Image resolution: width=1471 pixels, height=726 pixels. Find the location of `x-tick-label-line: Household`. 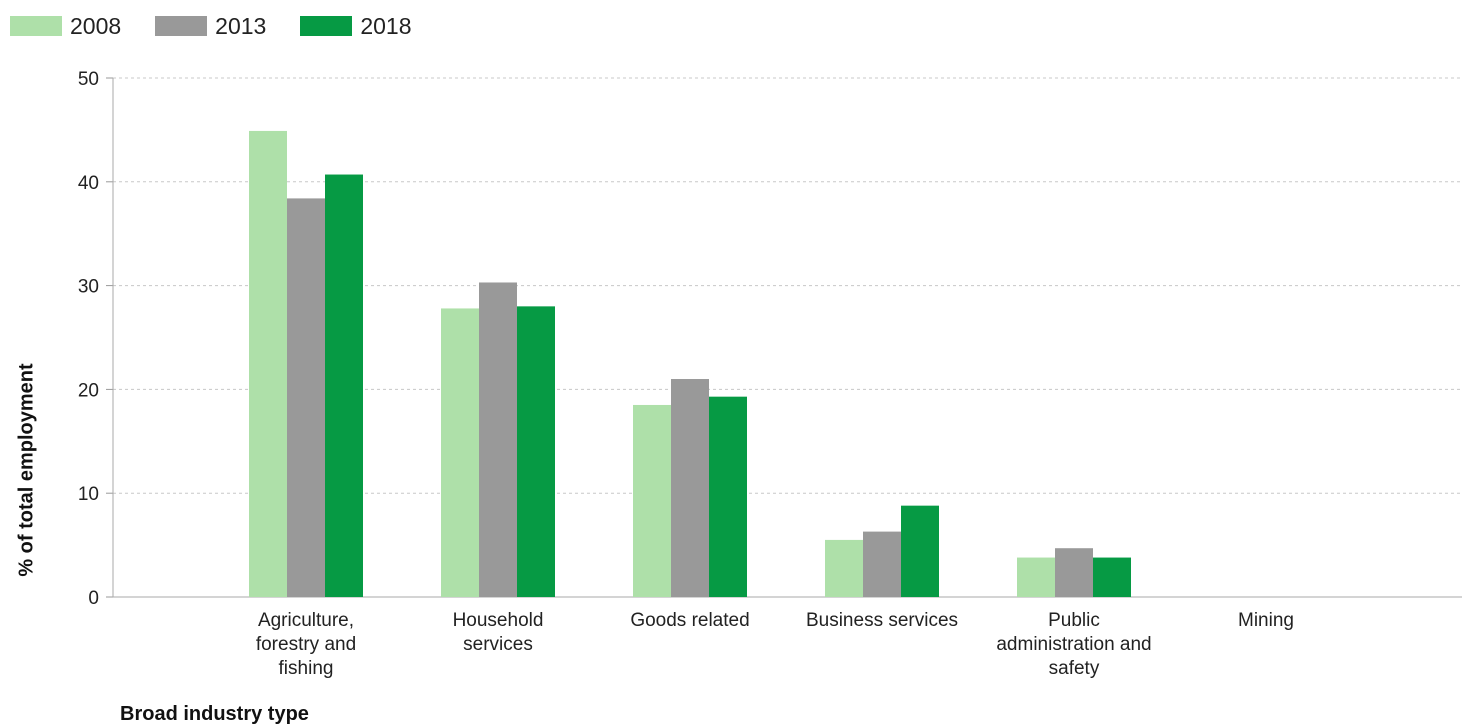

x-tick-label-line: Household is located at coordinates (498, 620).